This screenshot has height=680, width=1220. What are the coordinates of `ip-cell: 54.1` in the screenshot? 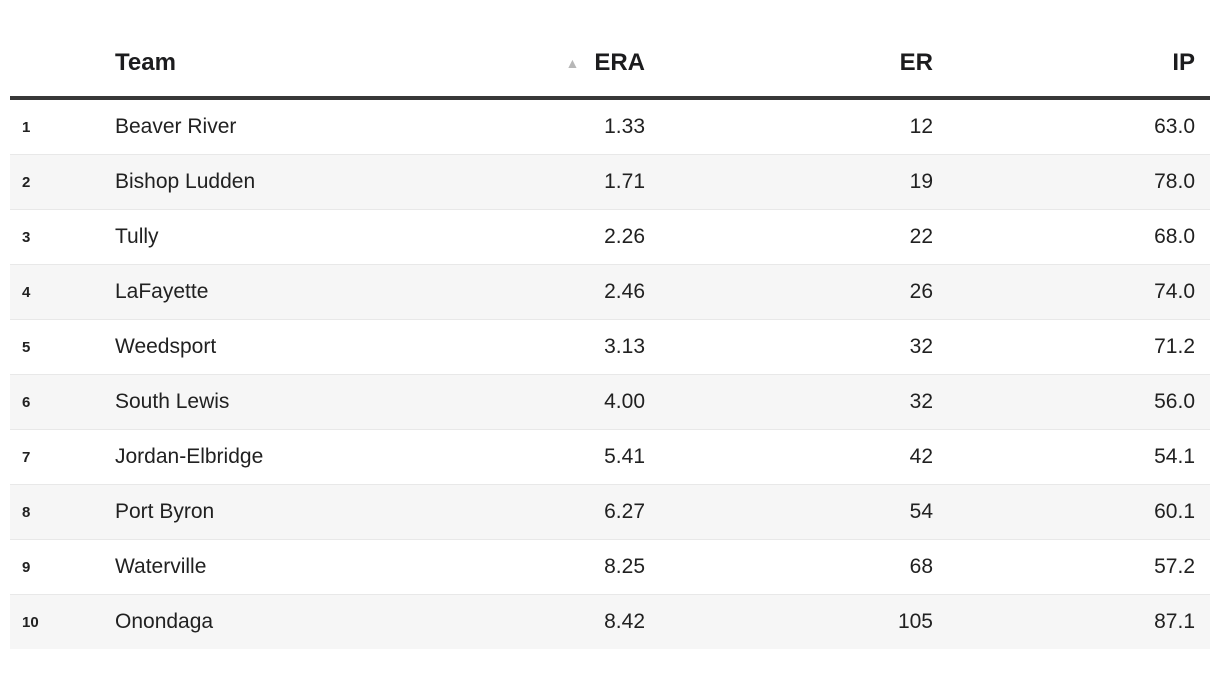 It's located at (1071, 457).